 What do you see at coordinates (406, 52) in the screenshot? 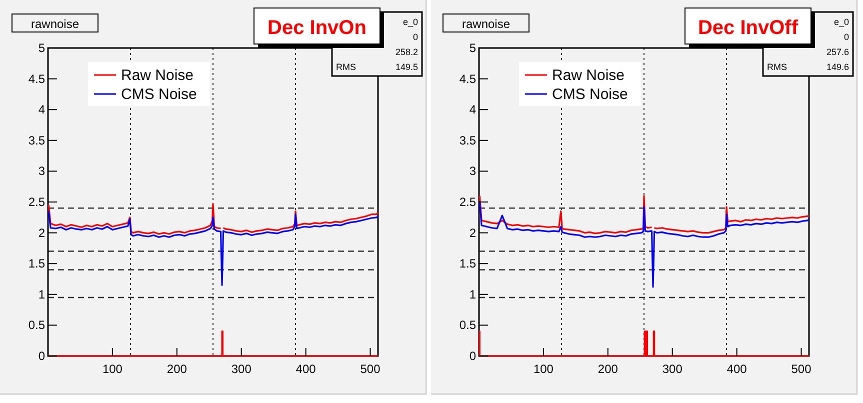
I see `text: 258.2` at bounding box center [406, 52].